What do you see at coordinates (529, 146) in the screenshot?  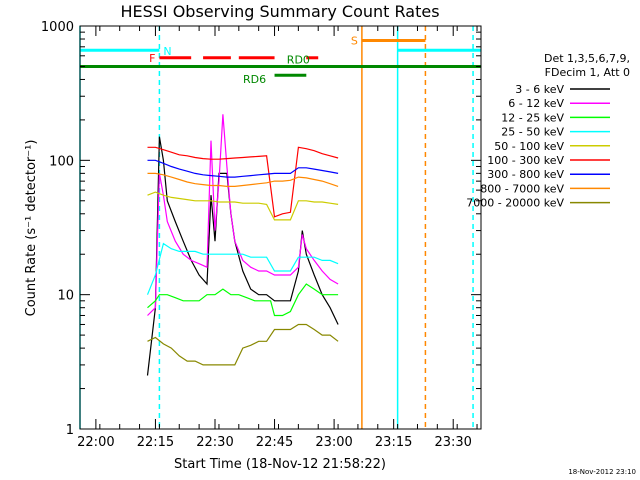 I see `legend-label-4: 50 - 100 keV` at bounding box center [529, 146].